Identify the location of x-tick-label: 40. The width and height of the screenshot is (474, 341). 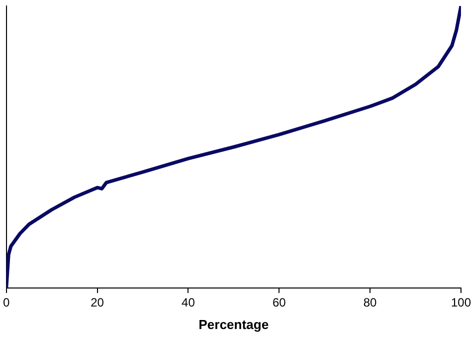
(189, 303).